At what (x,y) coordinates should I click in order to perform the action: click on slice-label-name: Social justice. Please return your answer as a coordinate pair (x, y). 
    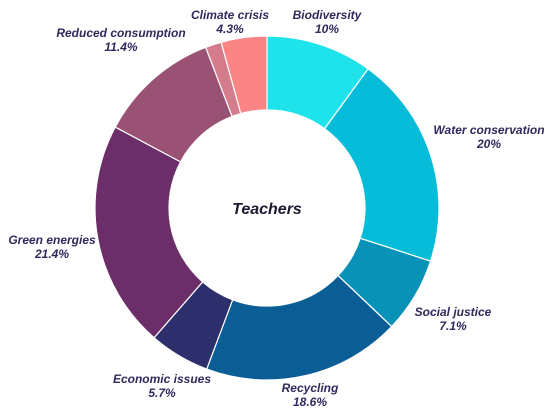
    Looking at the image, I should click on (453, 312).